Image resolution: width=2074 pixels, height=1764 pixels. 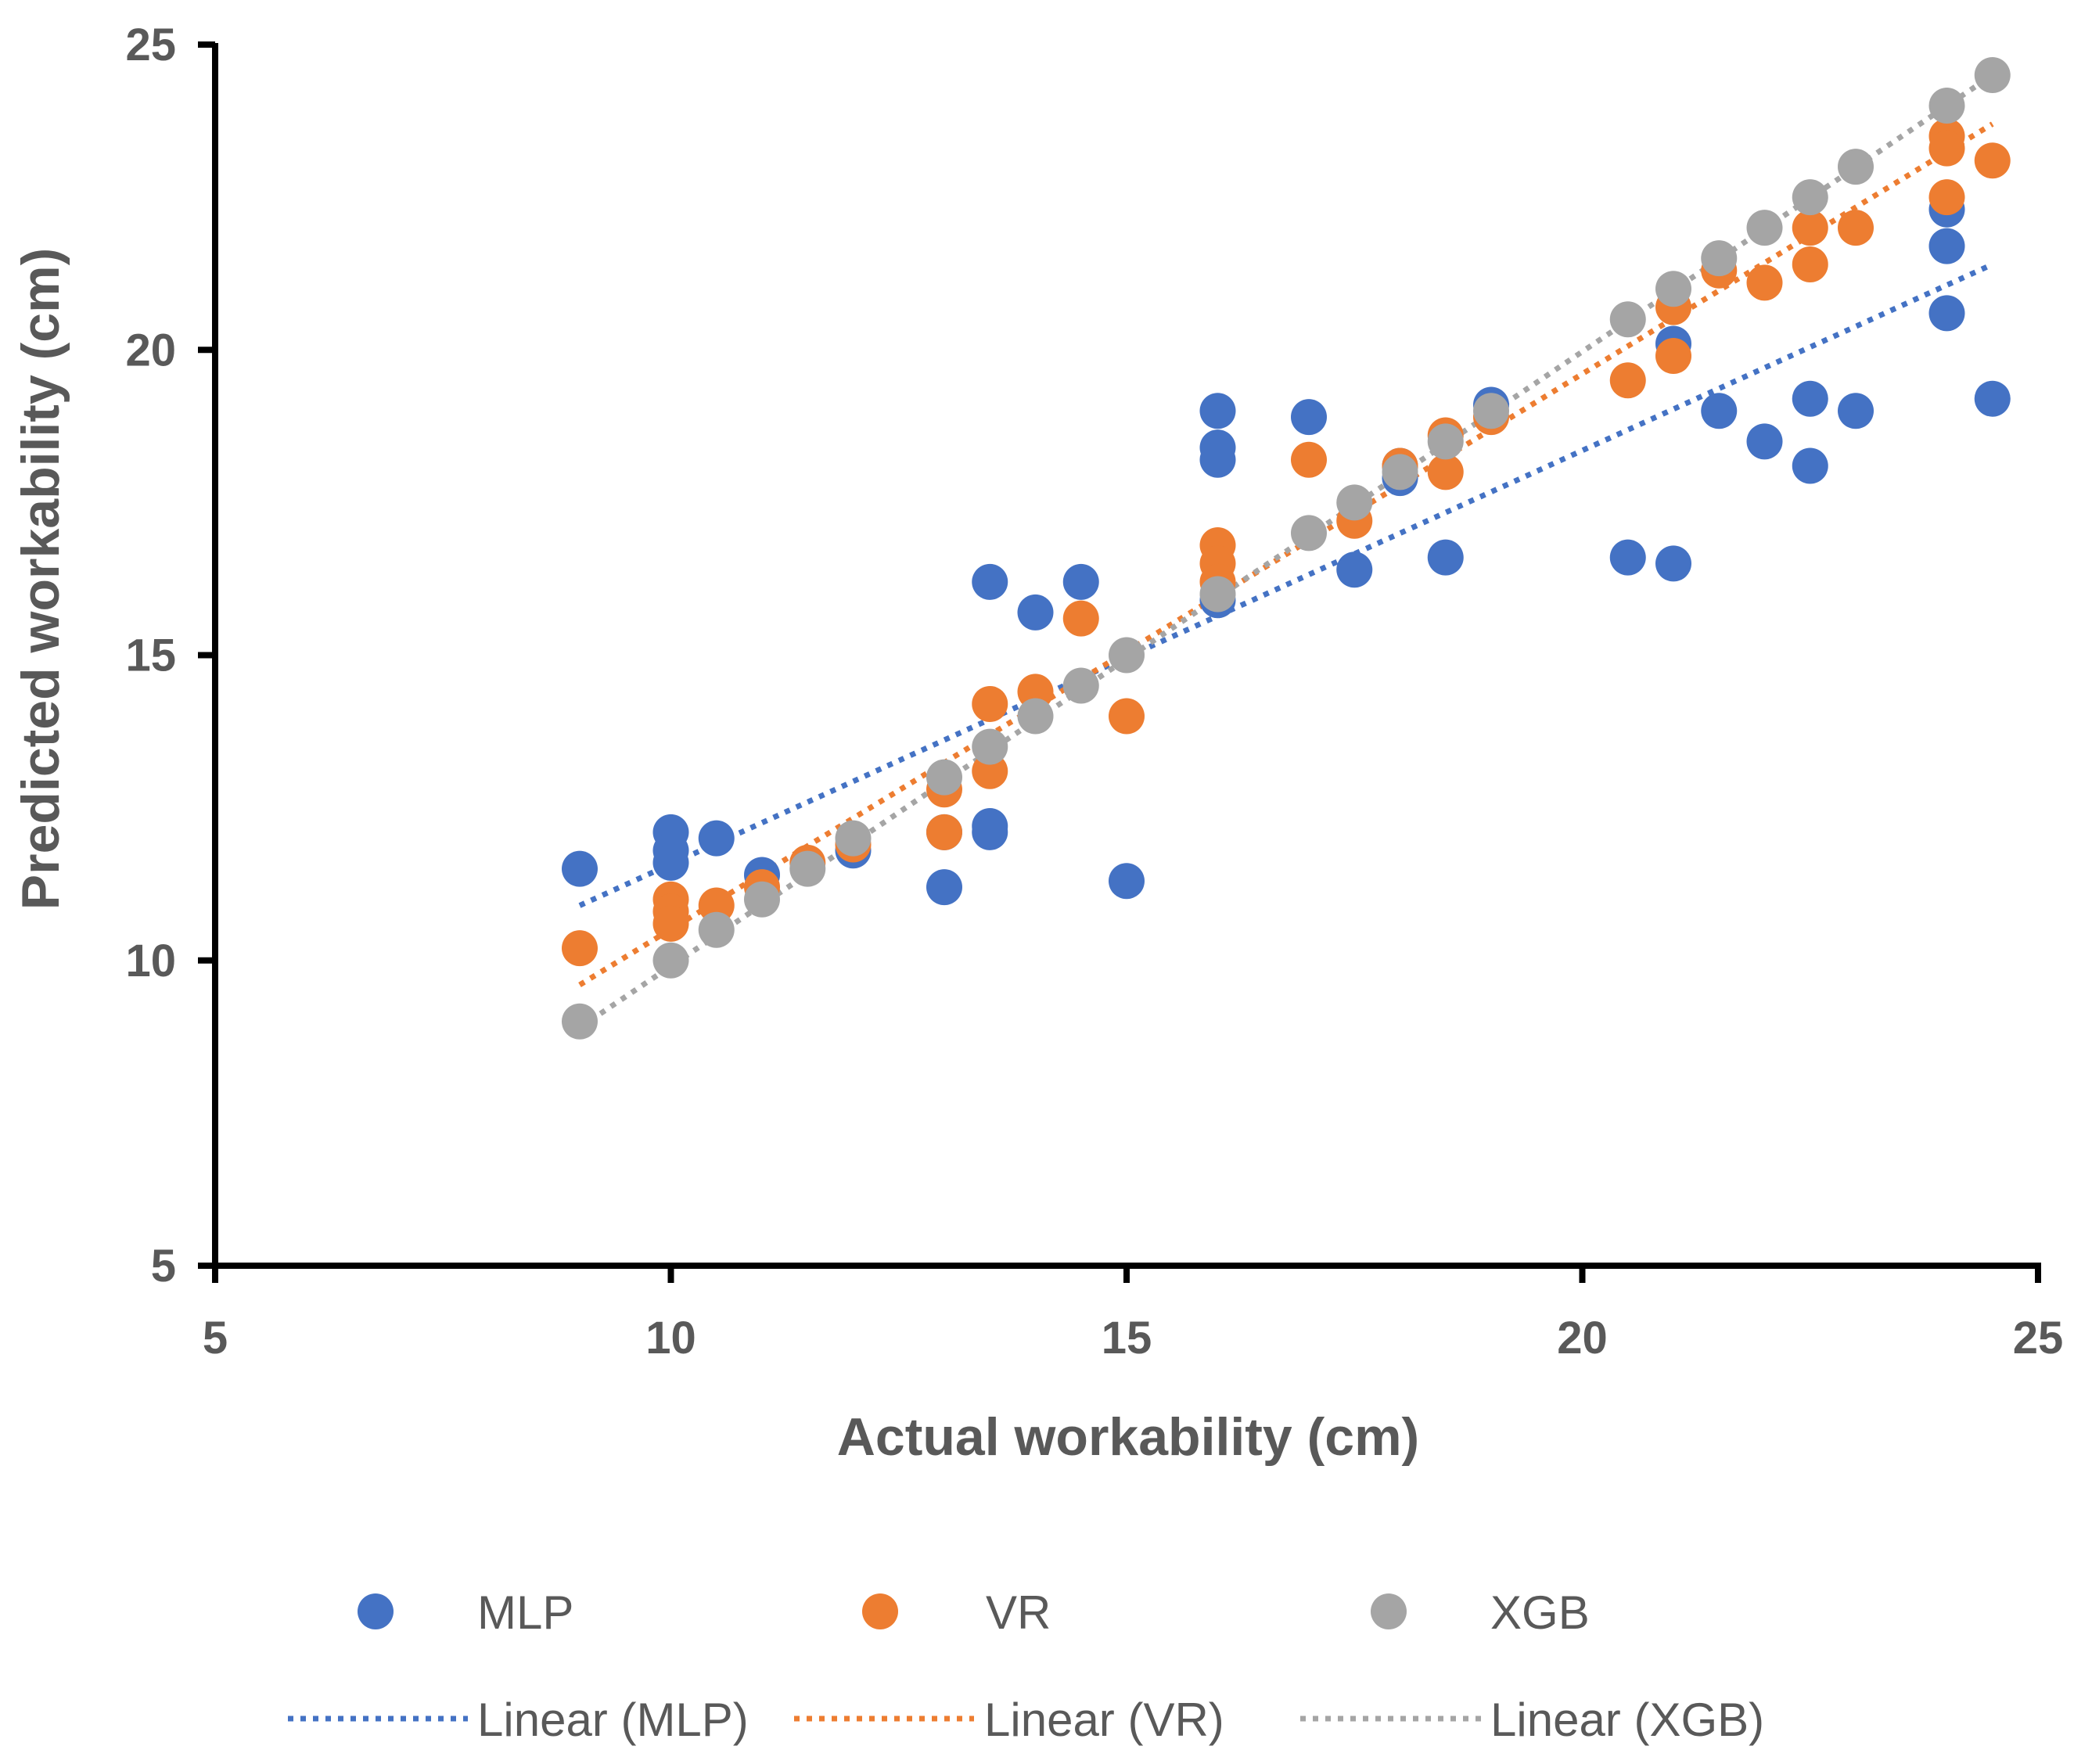 I want to click on y-tick-label: 20, so click(x=150, y=350).